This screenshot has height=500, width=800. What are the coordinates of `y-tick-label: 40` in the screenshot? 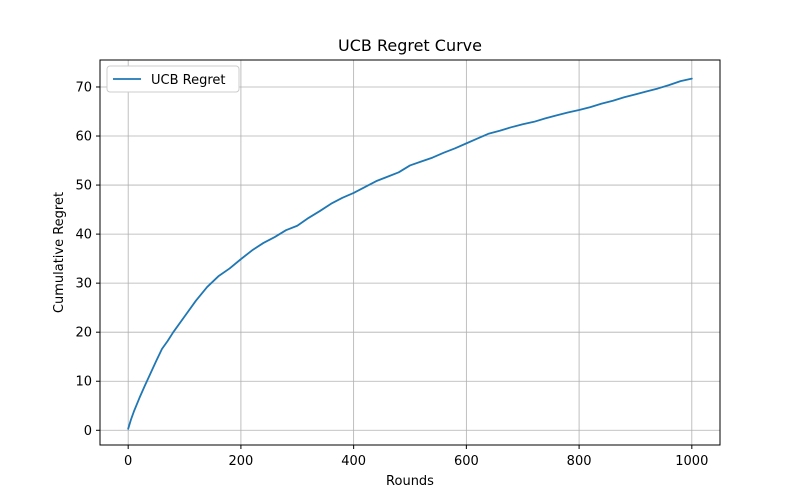 It's located at (83, 235).